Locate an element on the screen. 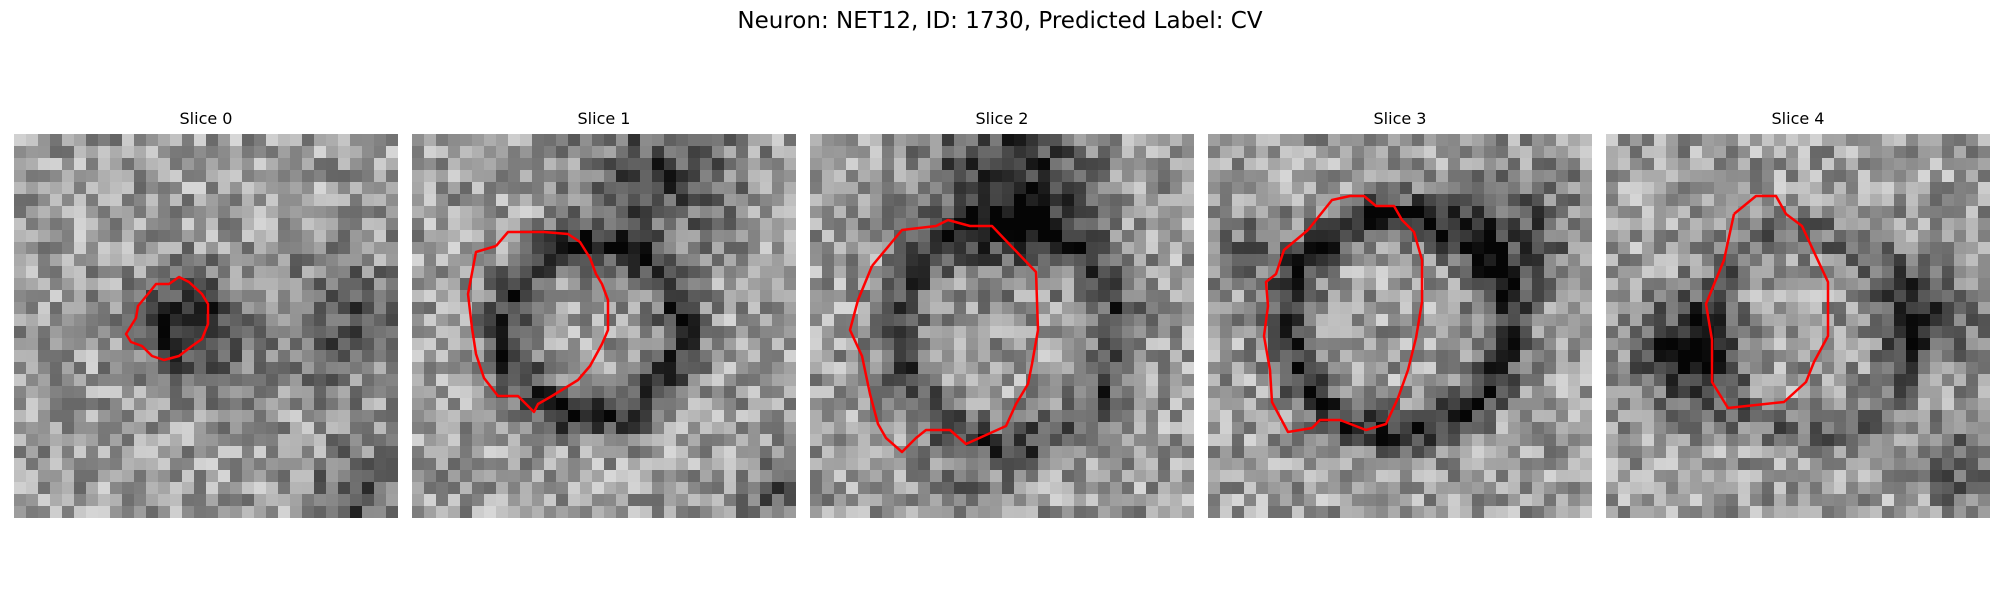 The width and height of the screenshot is (2000, 600). slice-panel-2: Slice 2 is located at coordinates (1002, 313).